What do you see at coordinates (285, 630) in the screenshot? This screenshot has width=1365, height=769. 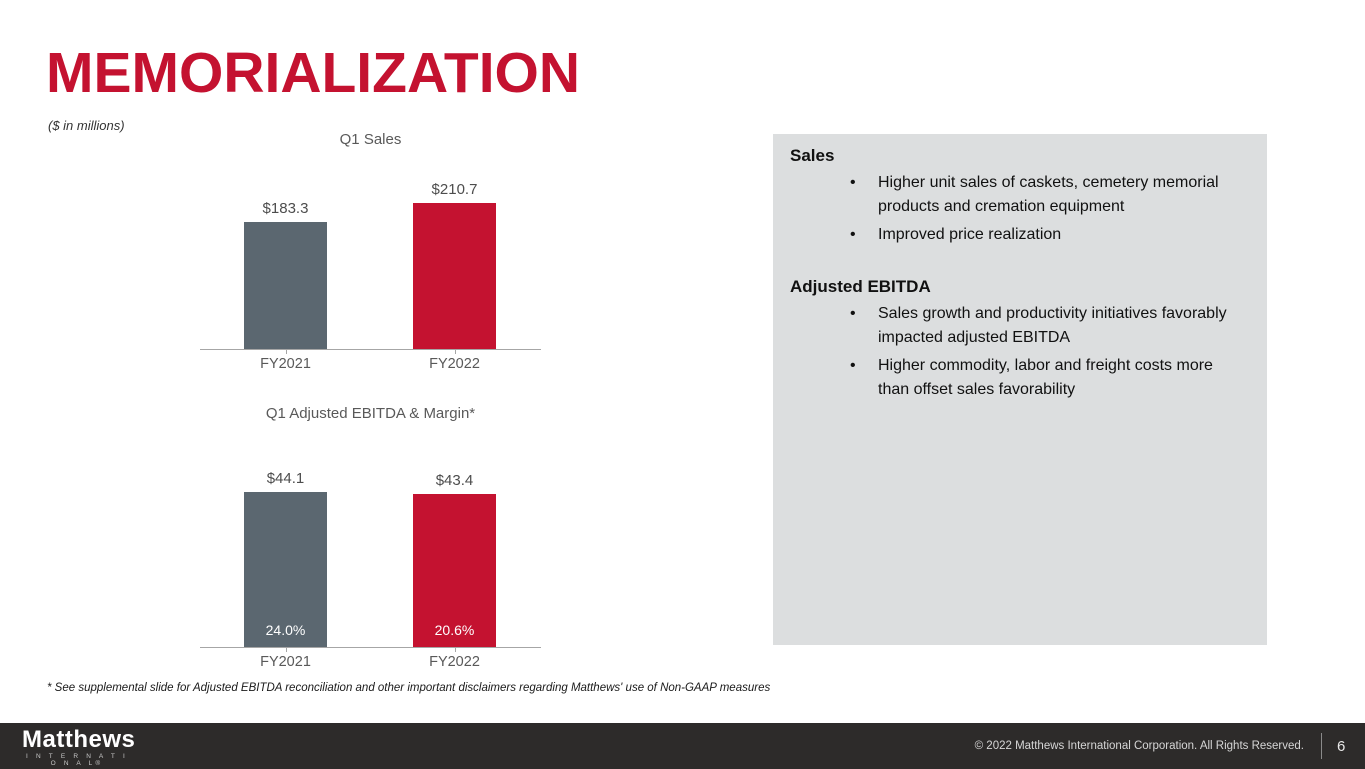 I see `margin-label: 24.0%` at bounding box center [285, 630].